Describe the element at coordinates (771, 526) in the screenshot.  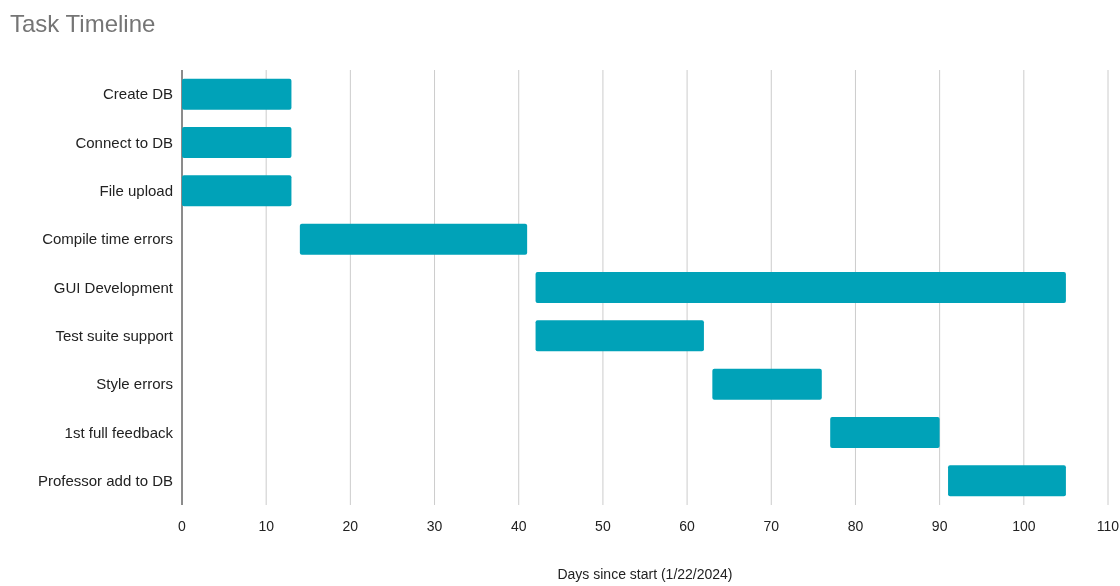
I see `x-tick-label: 70` at that location.